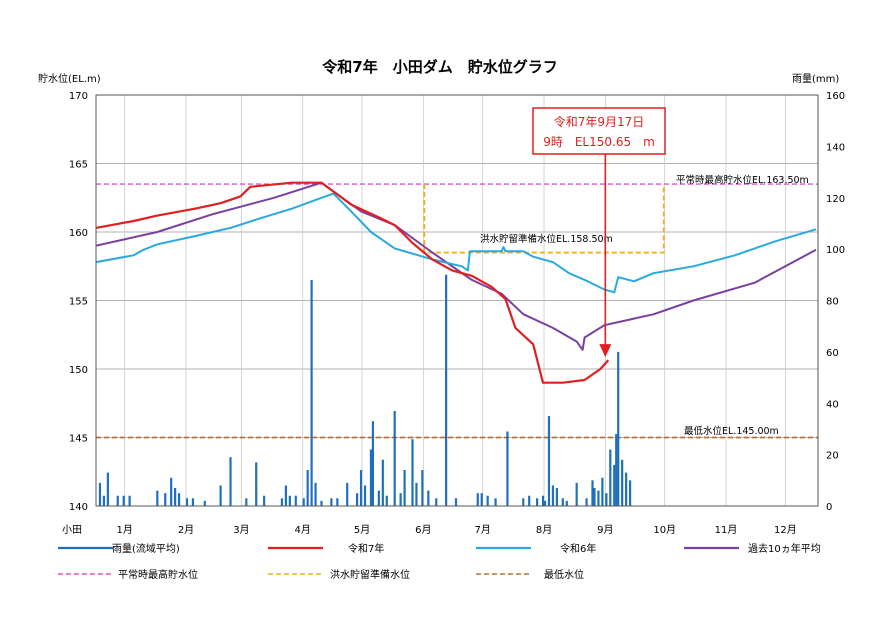 The width and height of the screenshot is (890, 630). Describe the element at coordinates (835, 199) in the screenshot. I see `right-tick-label: 120` at that location.